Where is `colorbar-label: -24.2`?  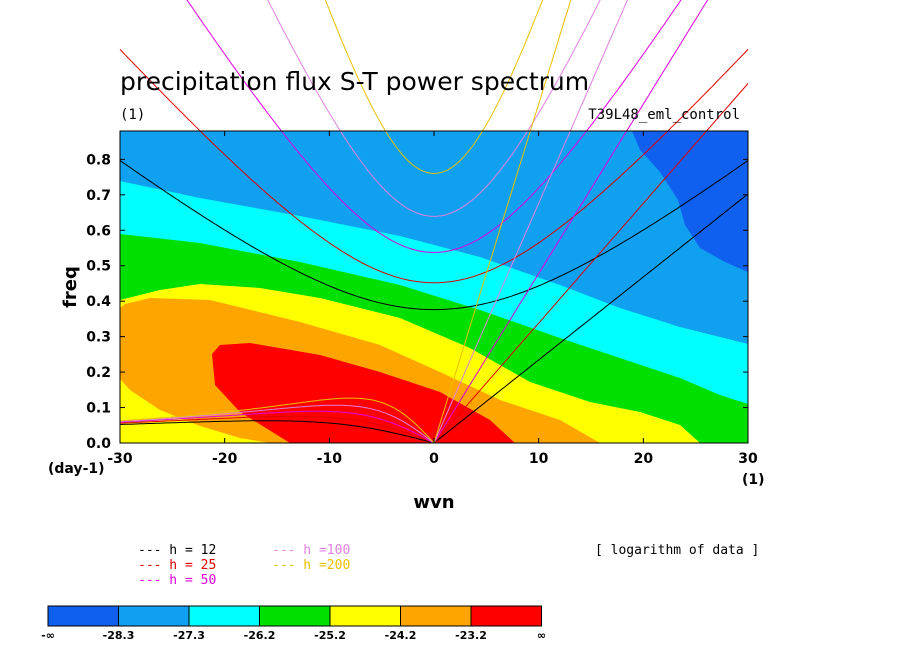 colorbar-label: -24.2 is located at coordinates (401, 635).